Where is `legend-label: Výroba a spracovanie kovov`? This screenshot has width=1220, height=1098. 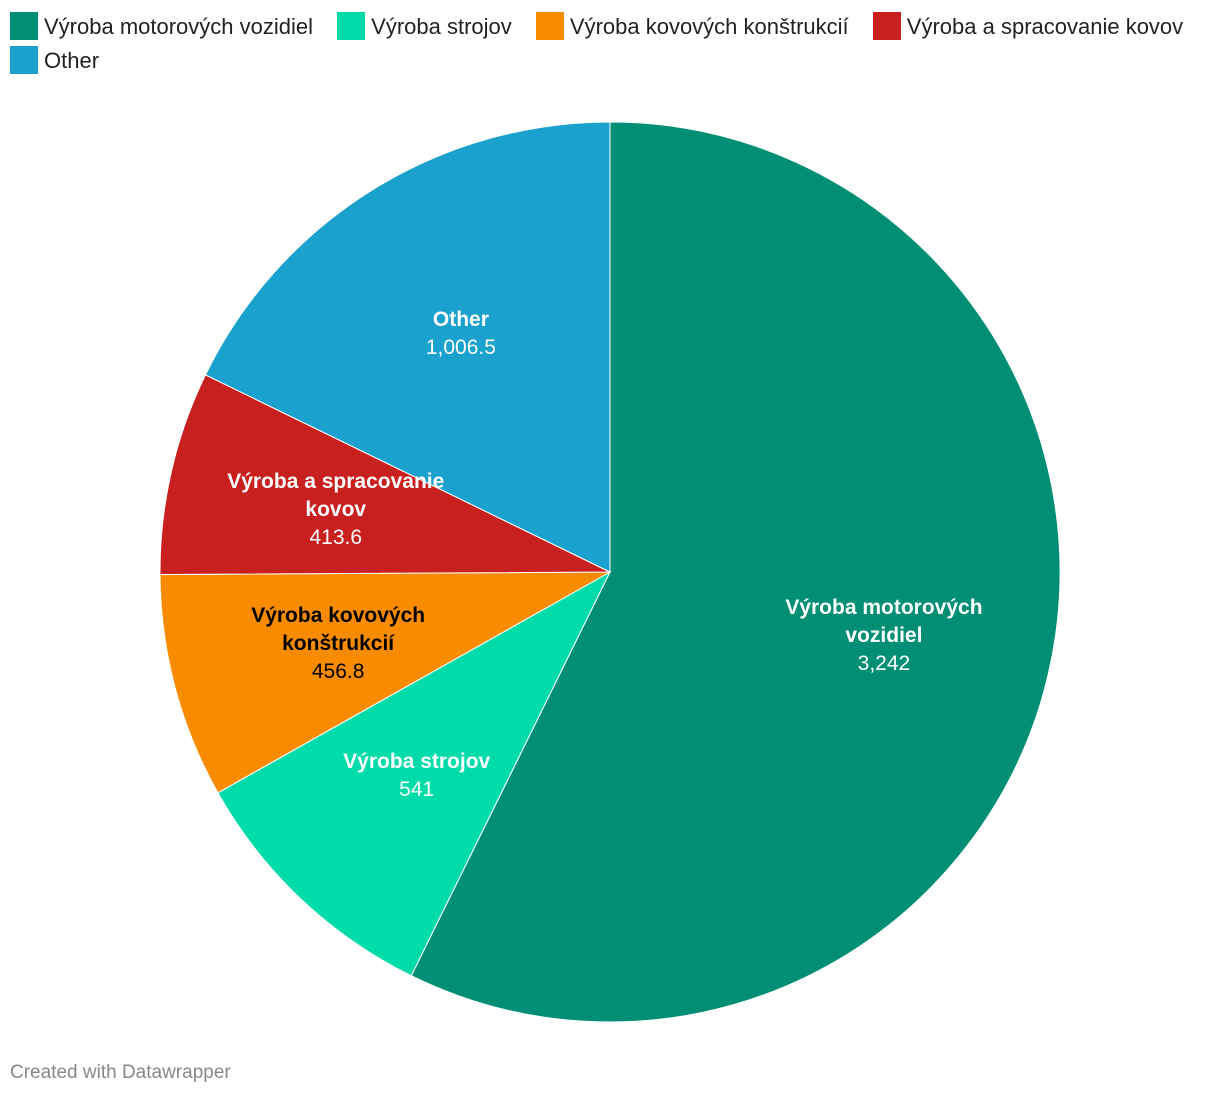
legend-label: Výroba a spracovanie kovov is located at coordinates (1045, 26).